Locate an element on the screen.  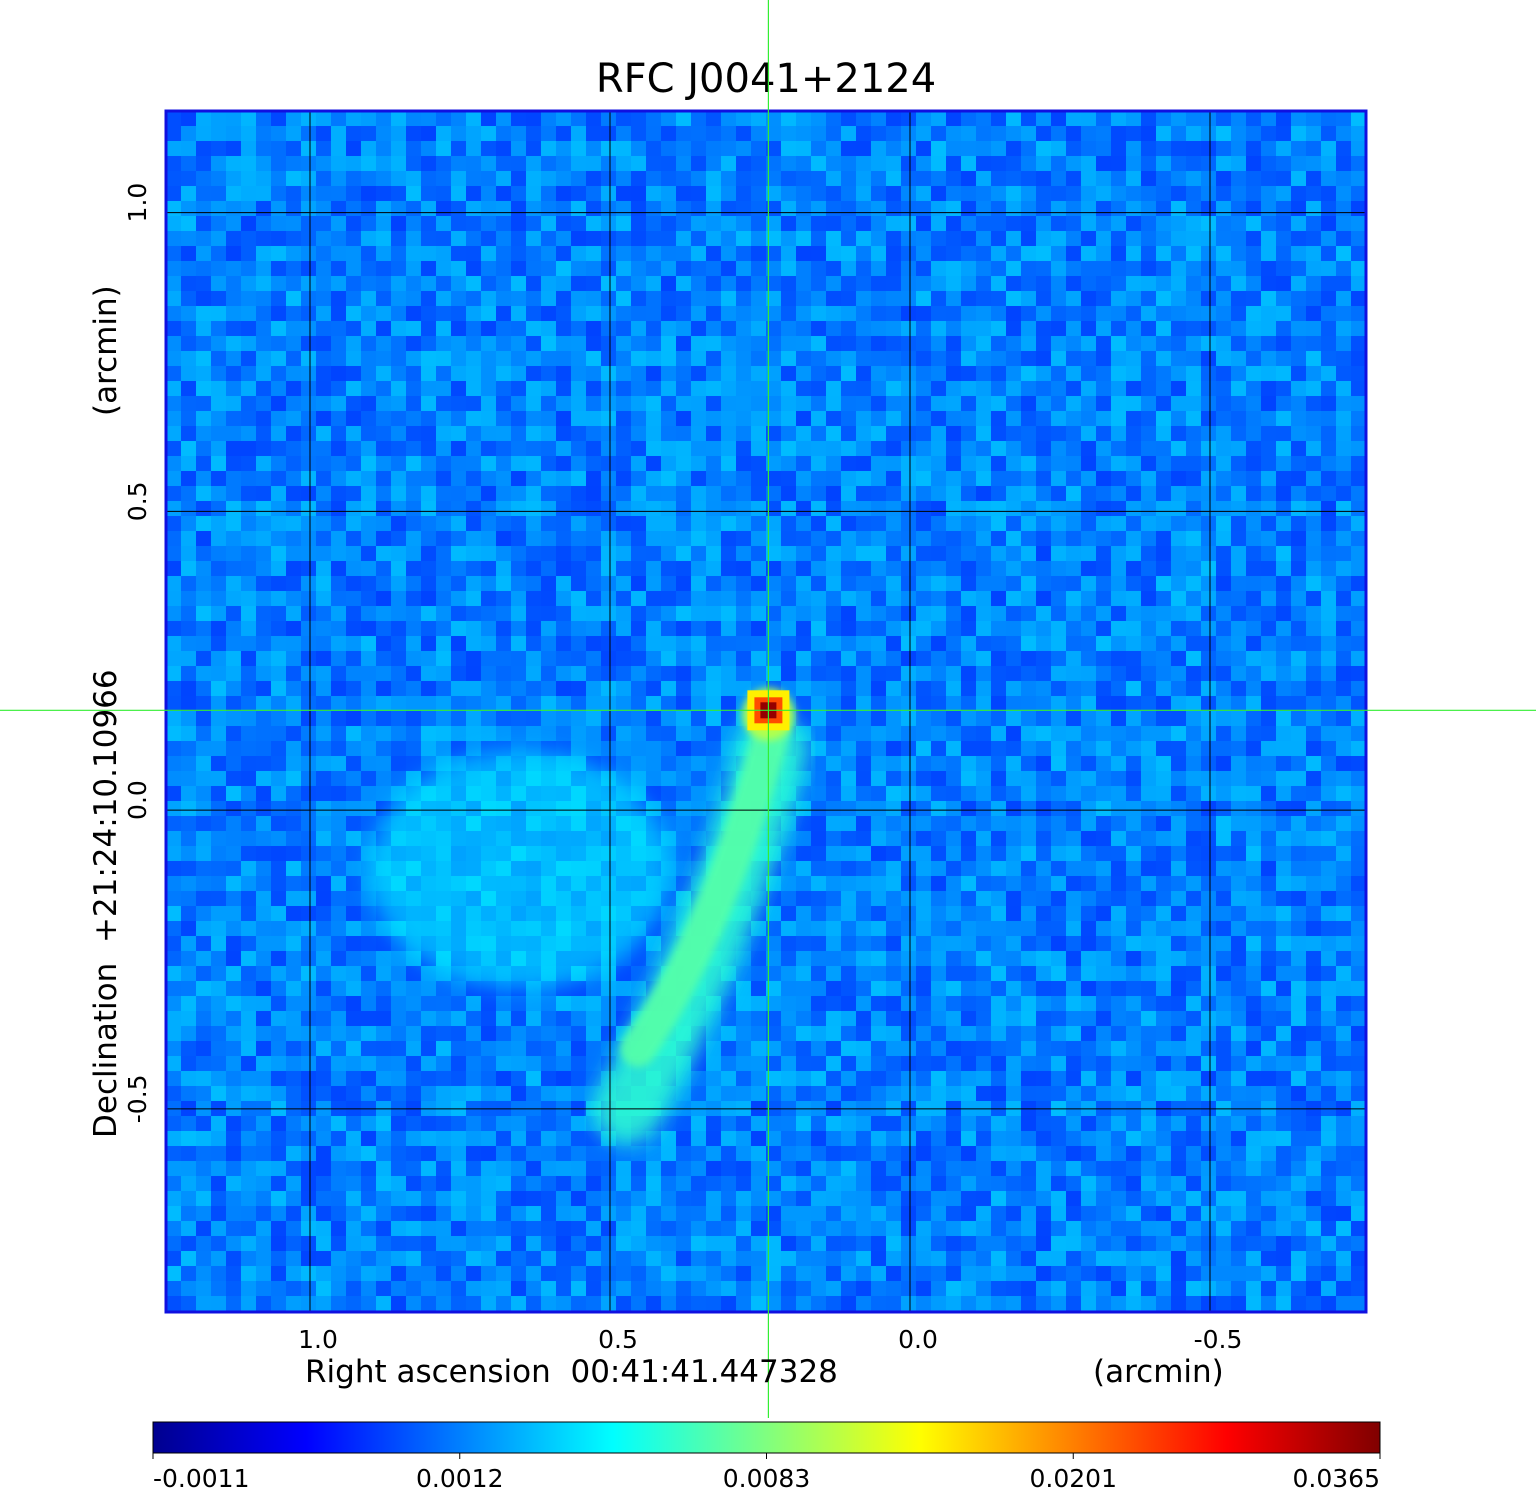
jet-ridge-bright is located at coordinates (705, 889).